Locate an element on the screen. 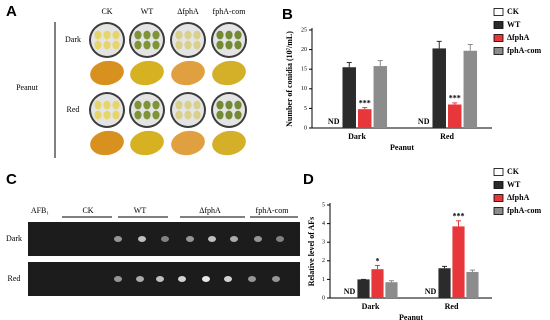  panel-label: B is located at coordinates (287, 14).